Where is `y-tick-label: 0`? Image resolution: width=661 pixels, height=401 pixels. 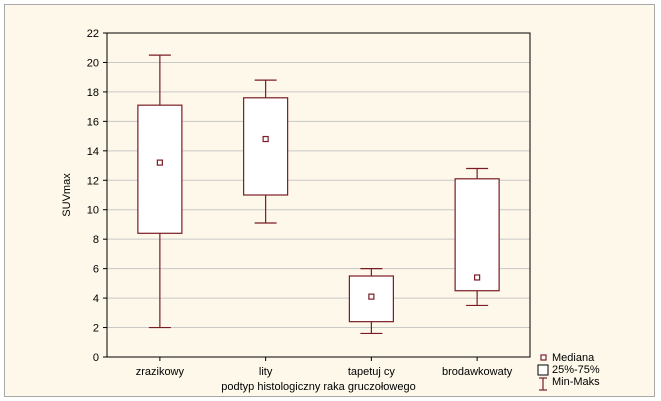 y-tick-label: 0 is located at coordinates (96, 358).